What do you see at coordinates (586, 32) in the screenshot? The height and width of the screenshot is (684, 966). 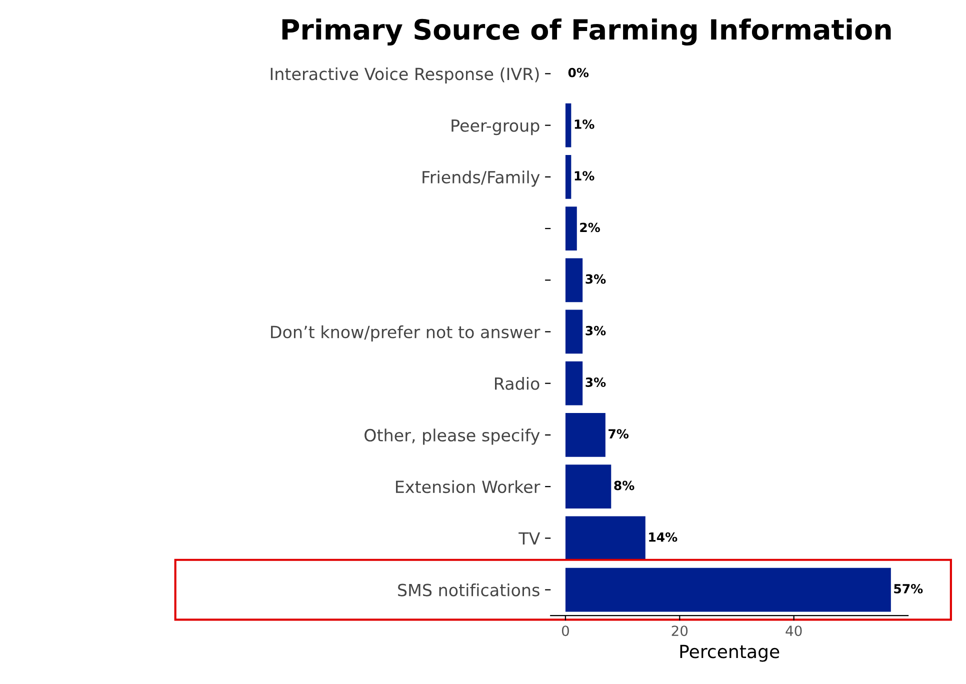 I see `chart-title: Primary Source of Farming Information` at bounding box center [586, 32].